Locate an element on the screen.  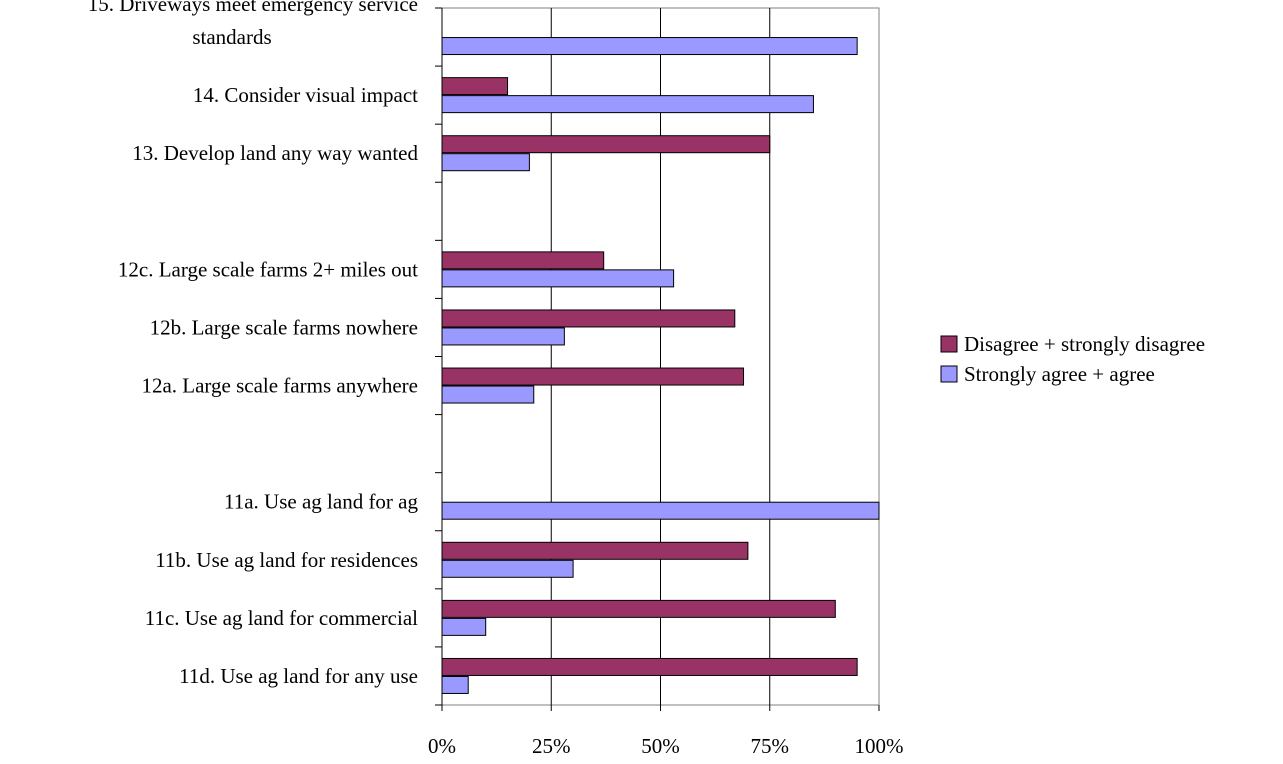
category-label: 11b. Use ag land for residences is located at coordinates (286, 560).